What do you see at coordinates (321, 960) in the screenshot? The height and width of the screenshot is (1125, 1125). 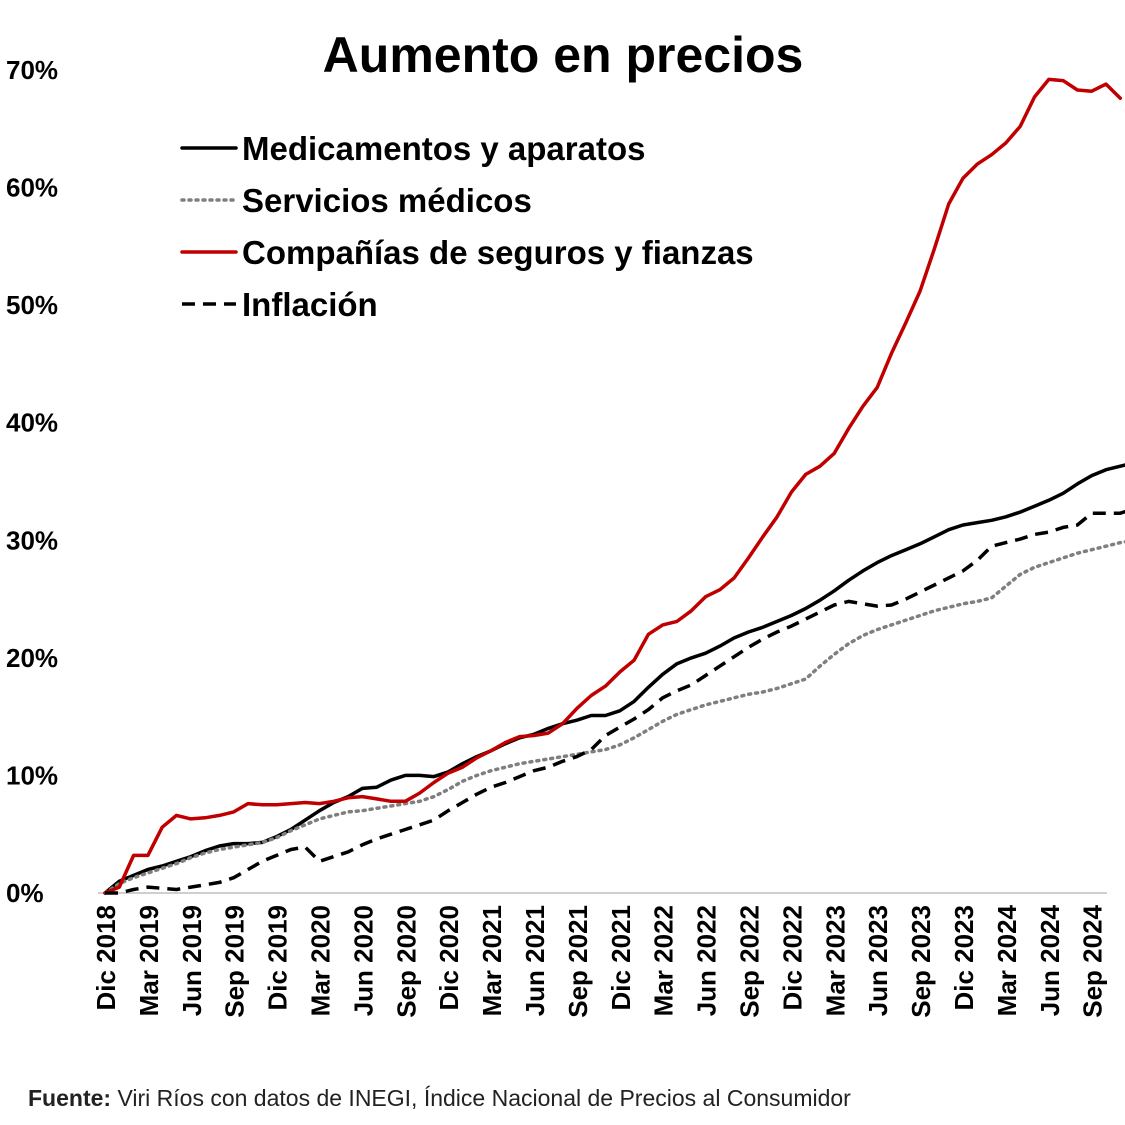 I see `x-tick-label: Mar 2020` at bounding box center [321, 960].